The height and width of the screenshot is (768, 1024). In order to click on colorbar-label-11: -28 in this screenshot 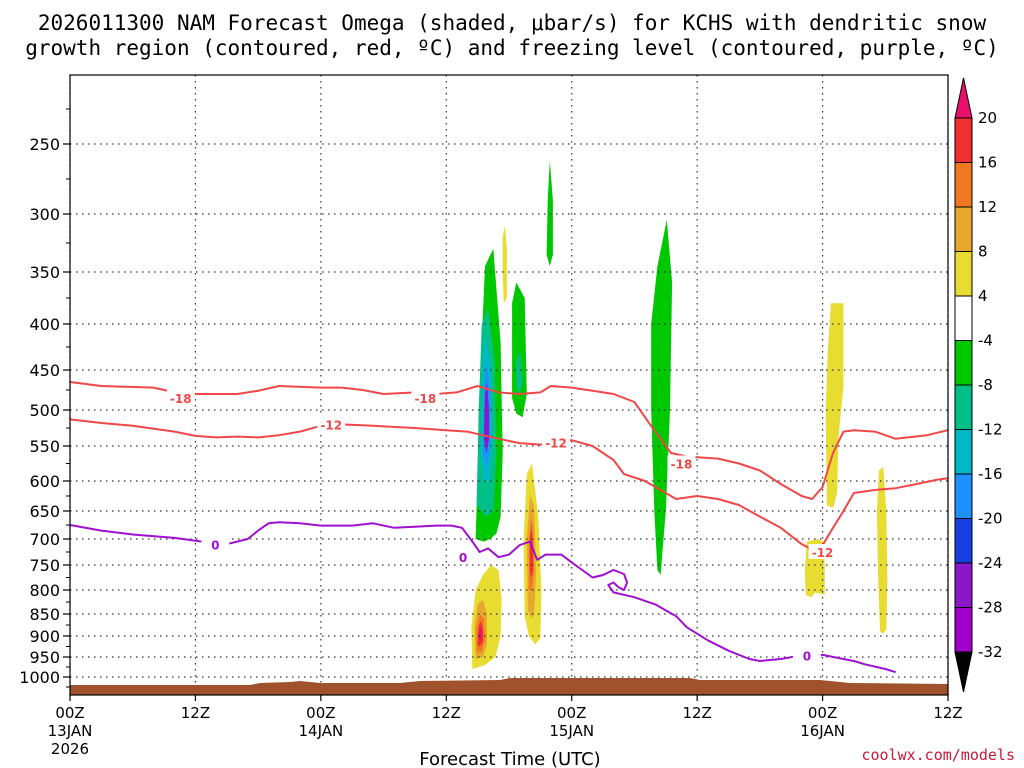, I will do `click(990, 608)`.